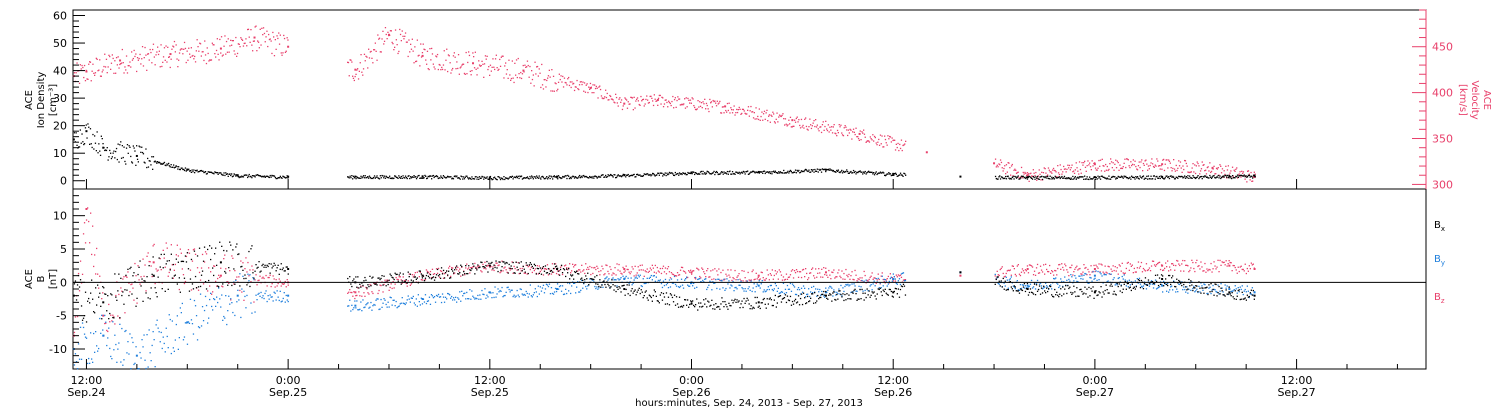 This screenshot has height=410, width=1500. I want to click on series-point-velocity, so click(86, 71).